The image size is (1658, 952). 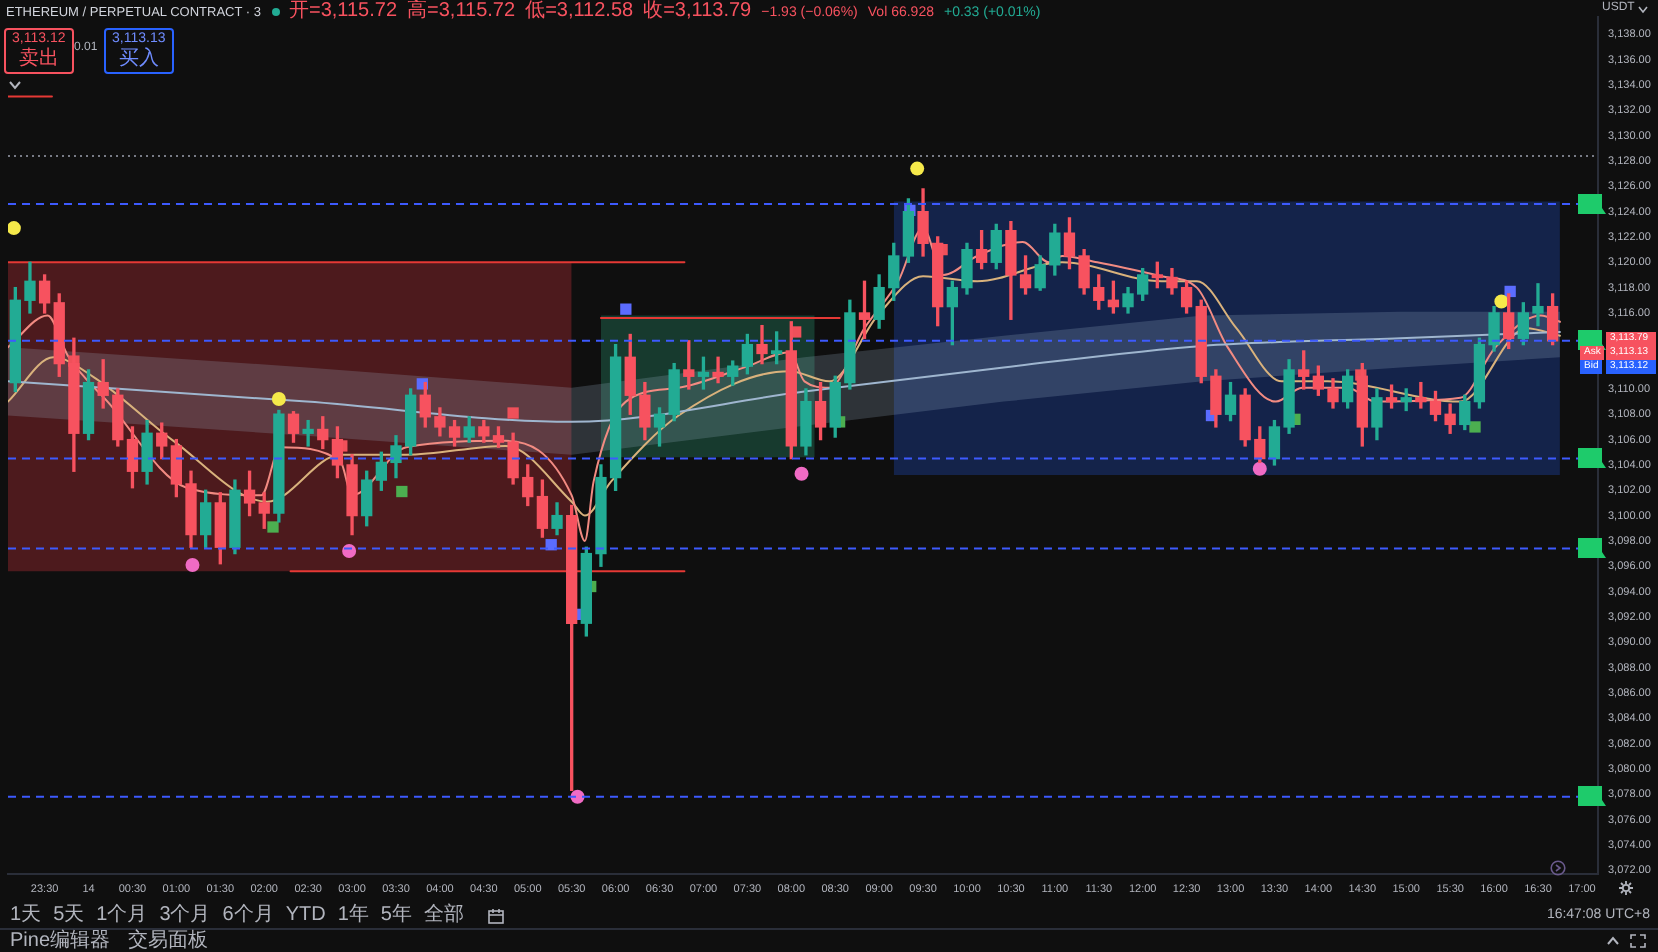 What do you see at coordinates (38, 59) in the screenshot?
I see `annotation: 卖出` at bounding box center [38, 59].